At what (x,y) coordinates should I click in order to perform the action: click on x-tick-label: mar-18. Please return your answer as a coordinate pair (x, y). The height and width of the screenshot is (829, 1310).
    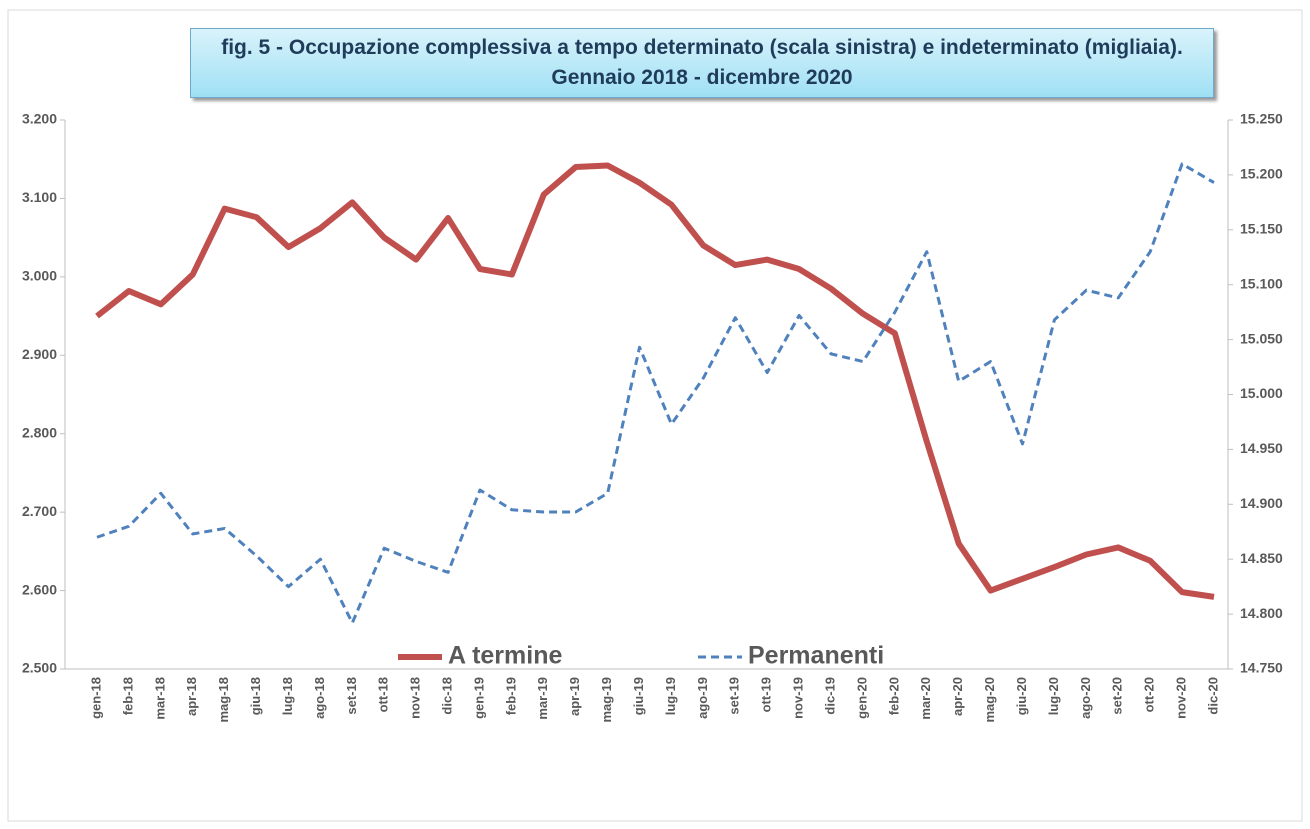
    Looking at the image, I should click on (159, 698).